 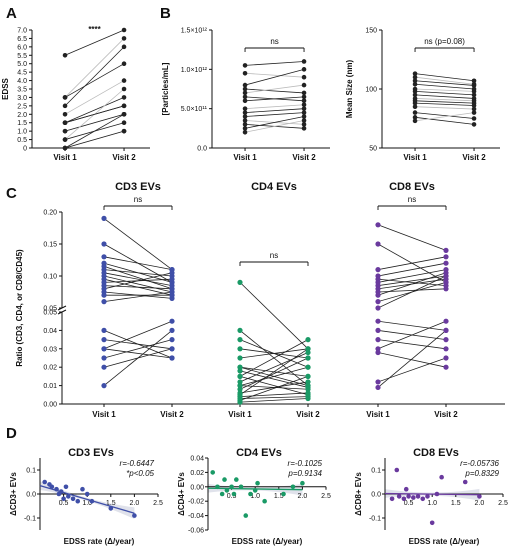 What do you see at coordinates (304, 473) in the screenshot?
I see `d-cd4-stat-1: p=0.9134` at bounding box center [304, 473].